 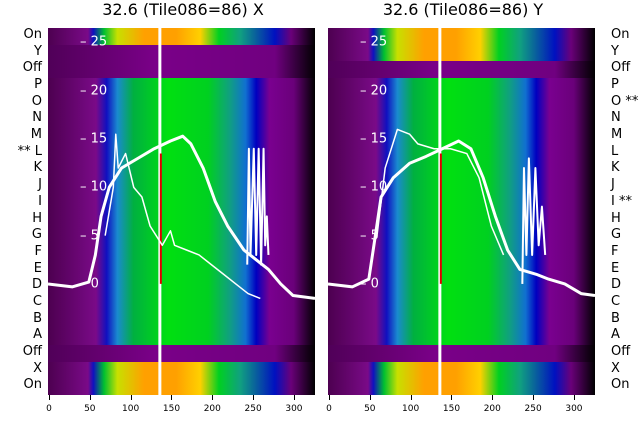 I want to click on inner-y-tick-label: 15, so click(x=99, y=139).